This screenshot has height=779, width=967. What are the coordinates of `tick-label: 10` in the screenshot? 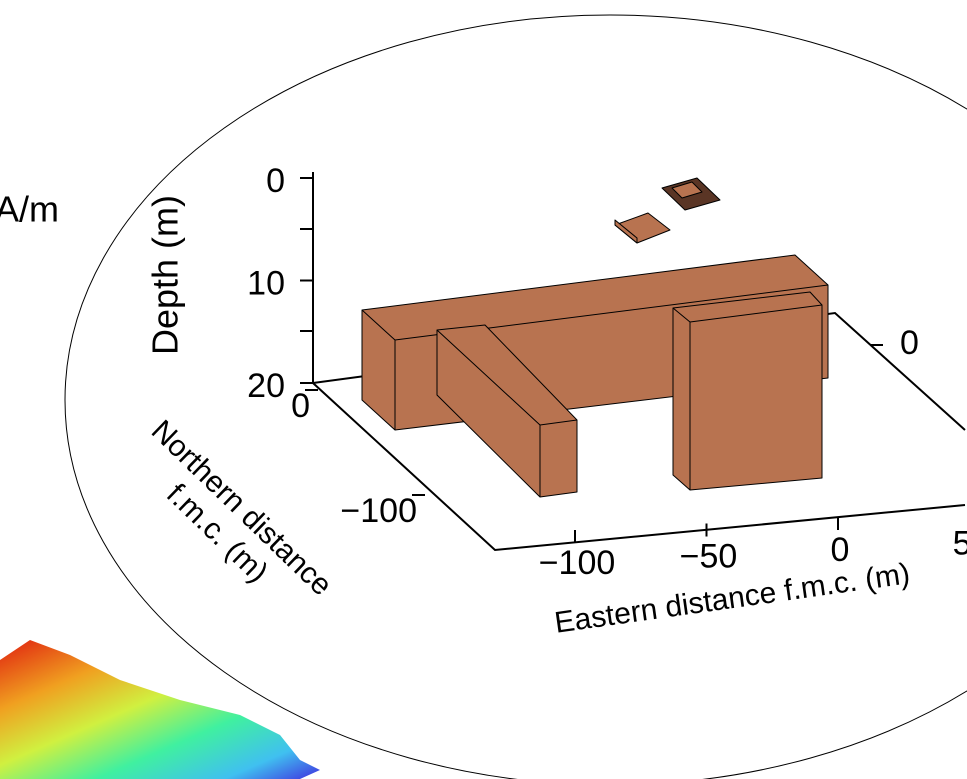 It's located at (266, 283).